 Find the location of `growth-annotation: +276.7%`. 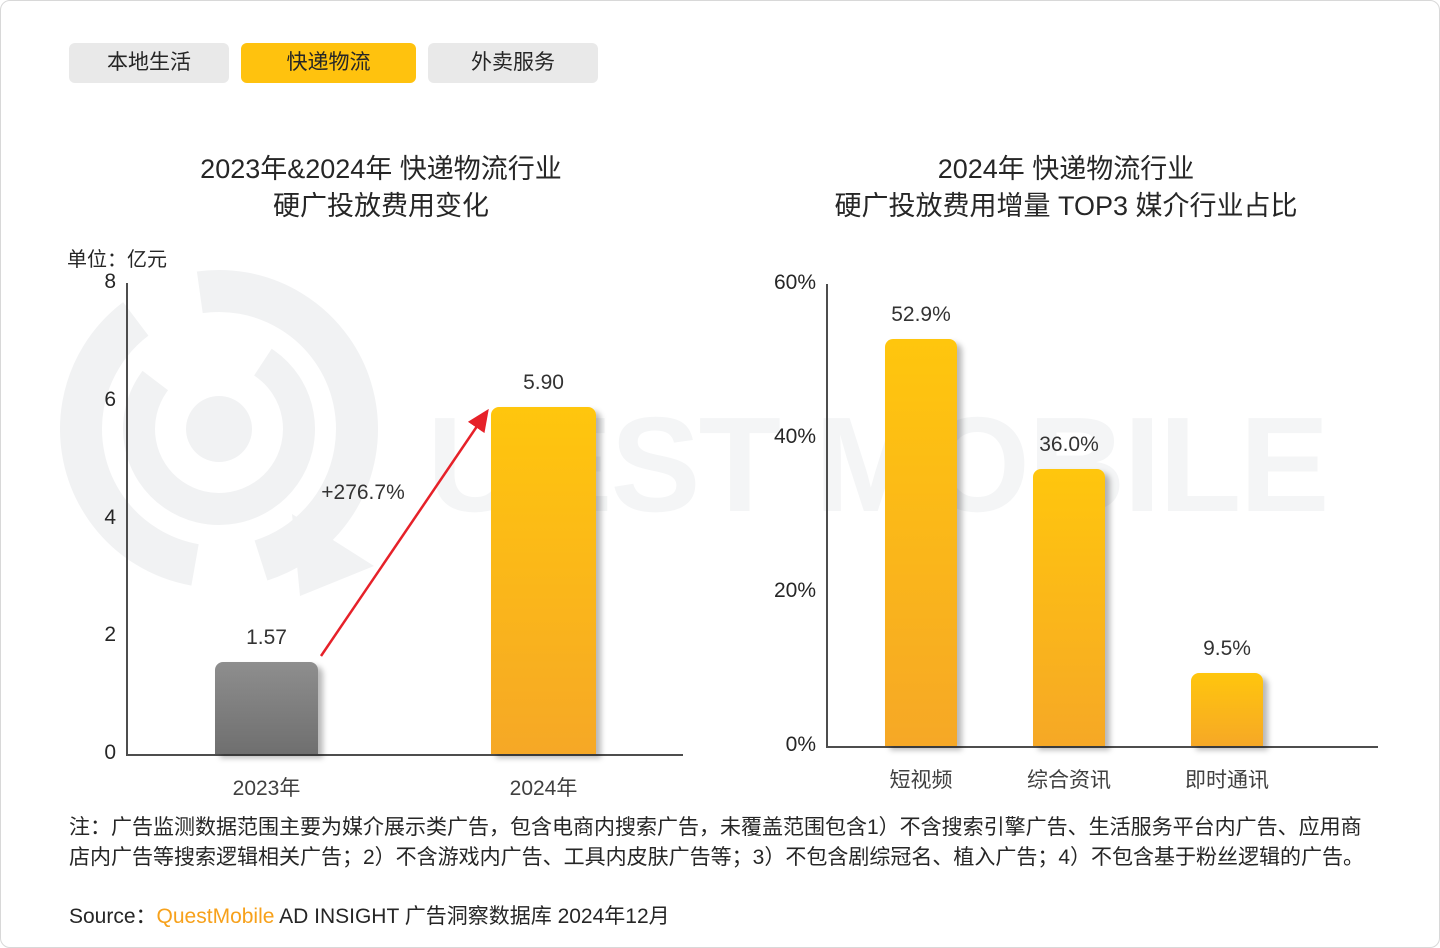

growth-annotation: +276.7% is located at coordinates (363, 492).